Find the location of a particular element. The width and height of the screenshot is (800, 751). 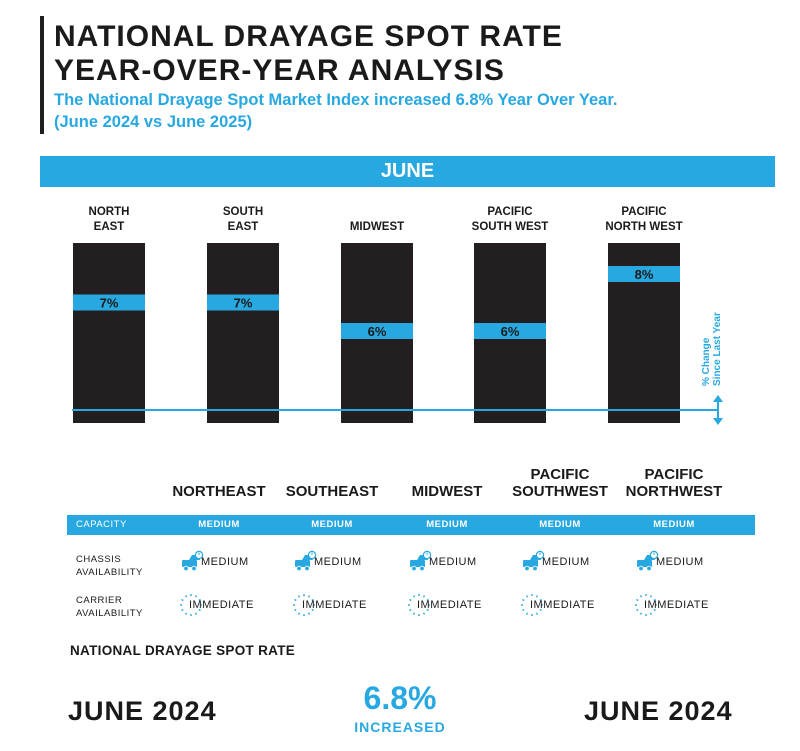

category-label: NORTH is located at coordinates (109, 212).